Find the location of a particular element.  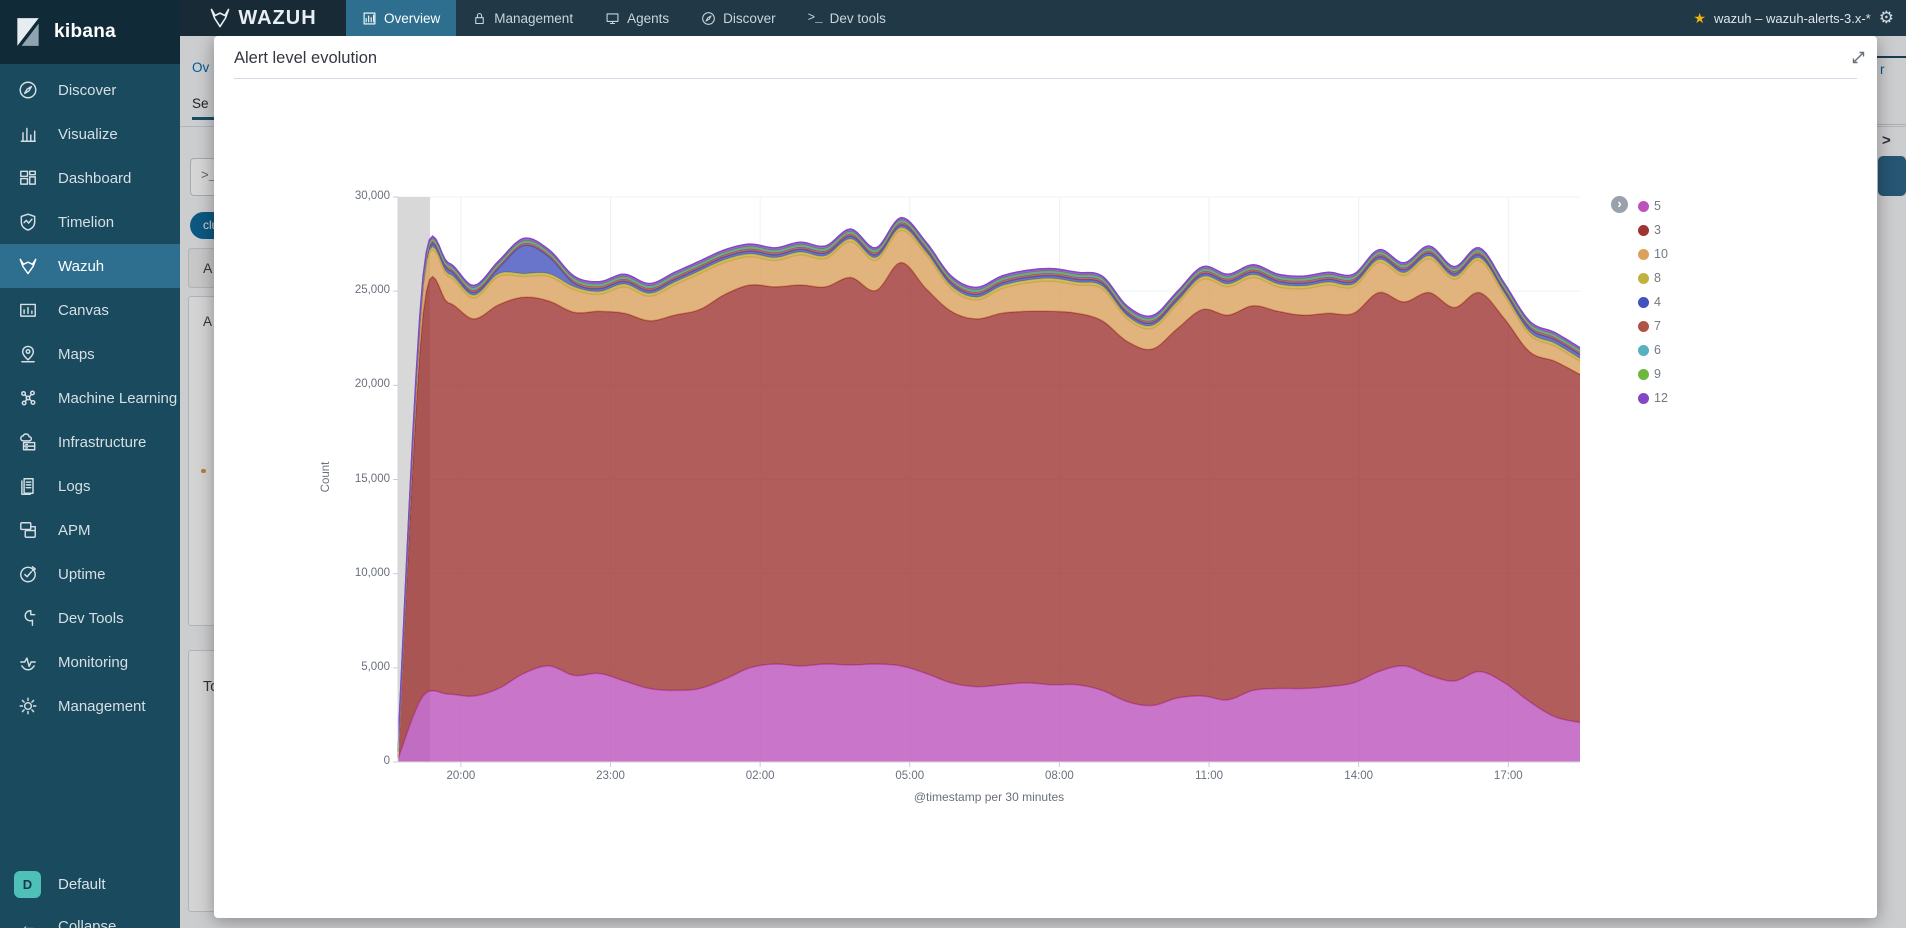

collapse-label: Collapse is located at coordinates (87, 922).